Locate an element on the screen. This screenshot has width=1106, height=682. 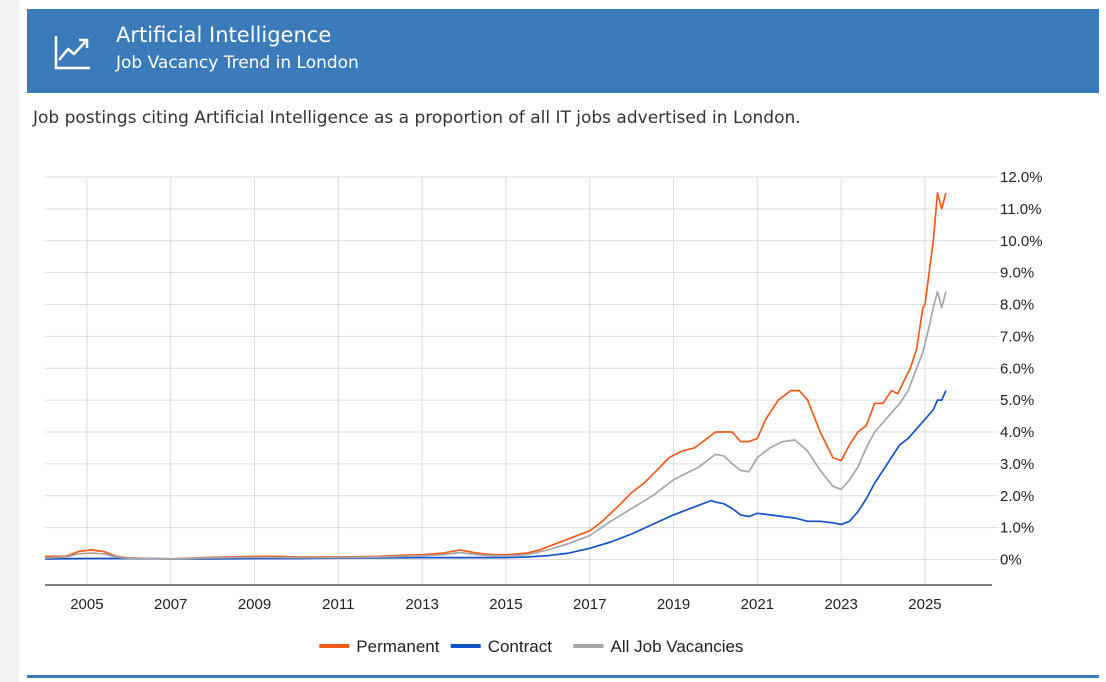
y-tick-label: 0% is located at coordinates (1011, 560).